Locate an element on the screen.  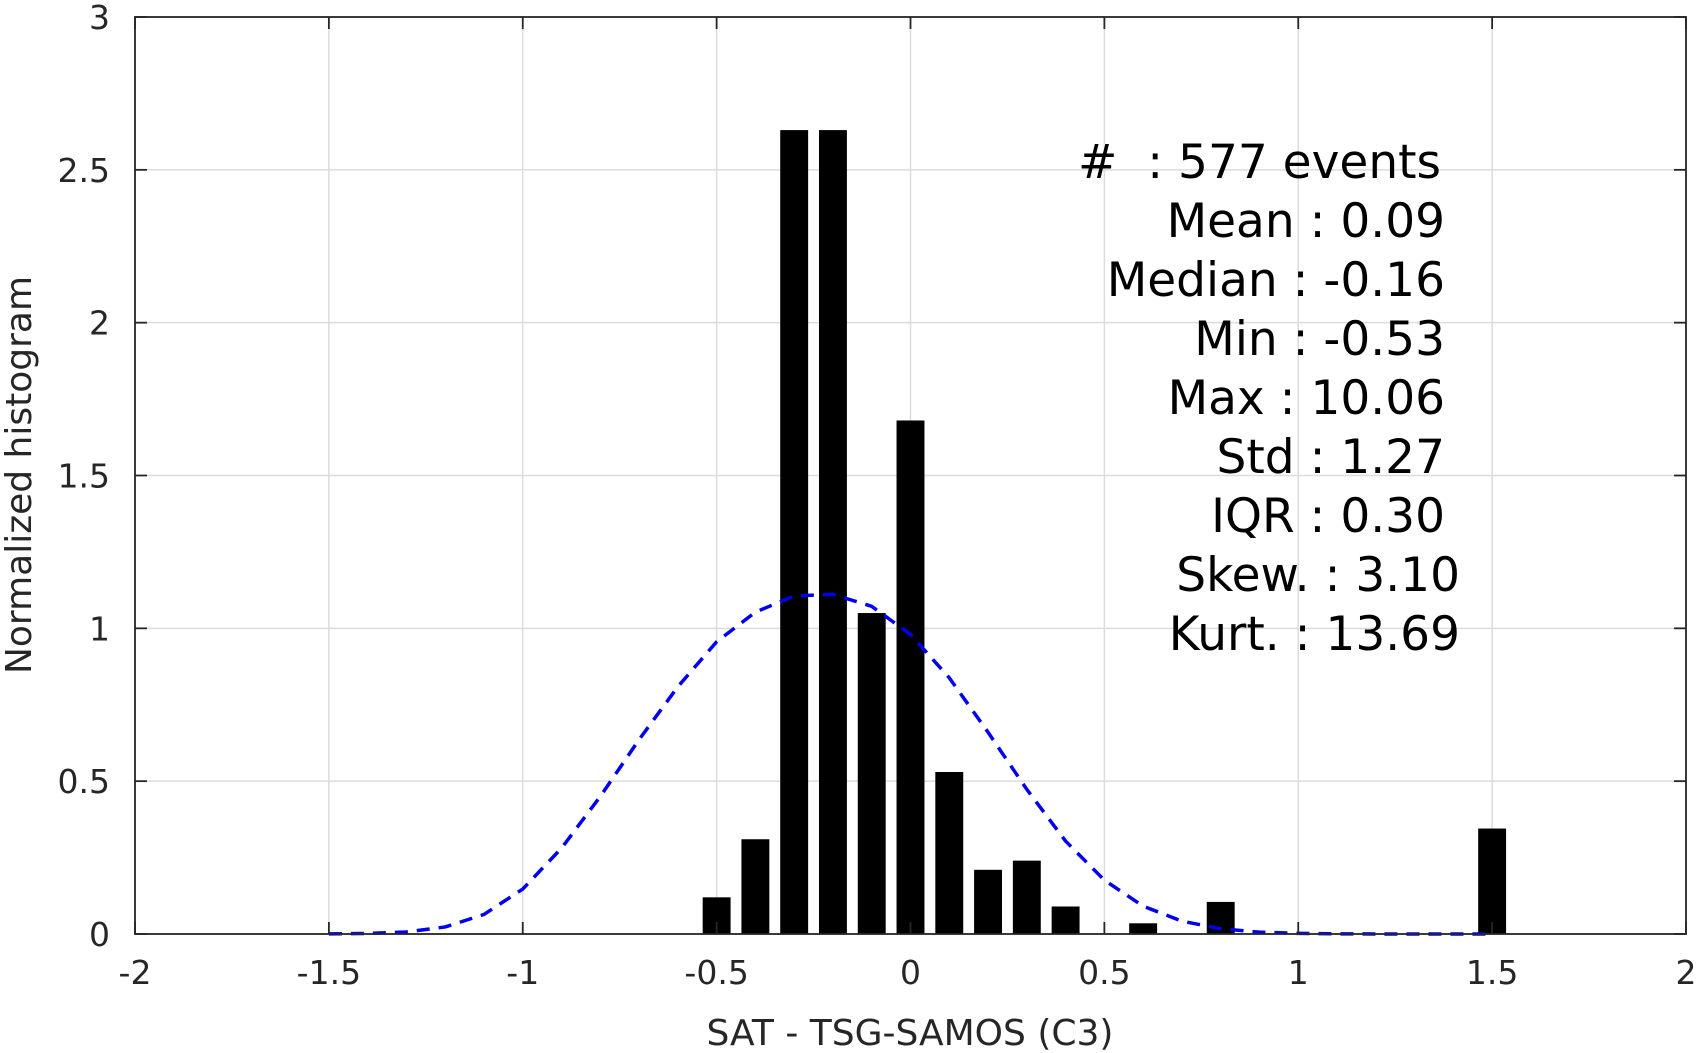
y-tick-labels: 0 0.5 1 1.5 2 2.5 3 is located at coordinates (84, 477).